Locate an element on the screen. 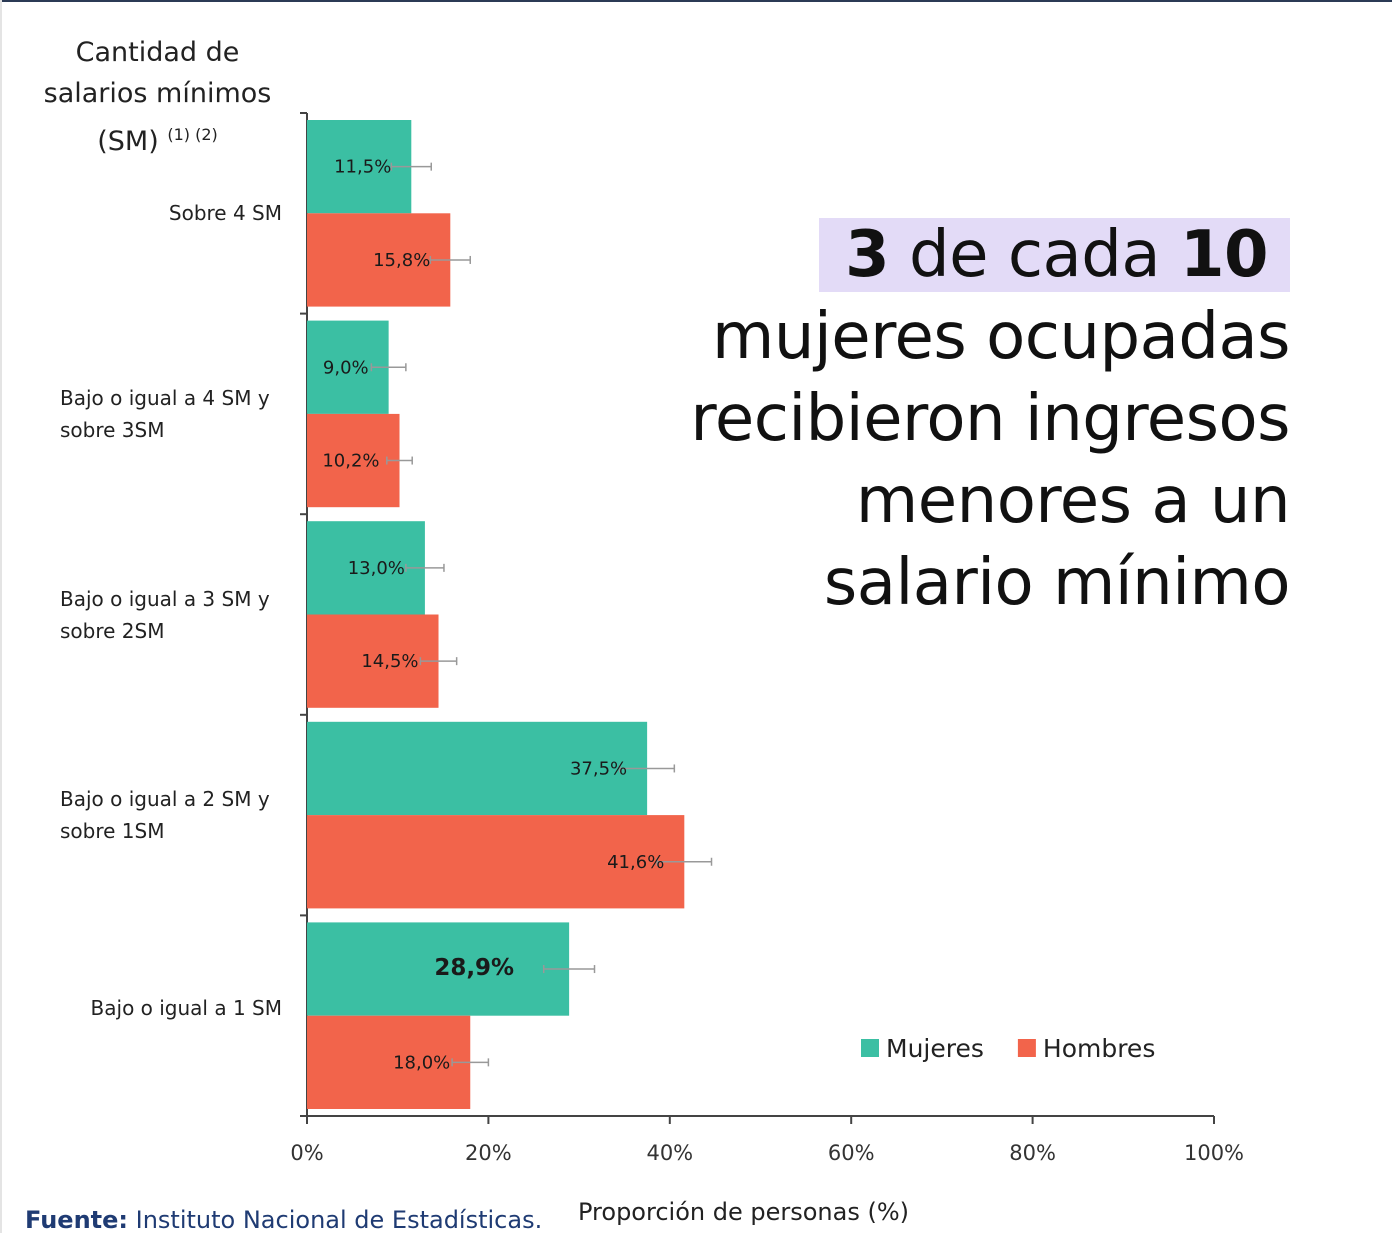  category-label: Bajo o igual a 4 SM y sobre 3SM is located at coordinates (161, 414).